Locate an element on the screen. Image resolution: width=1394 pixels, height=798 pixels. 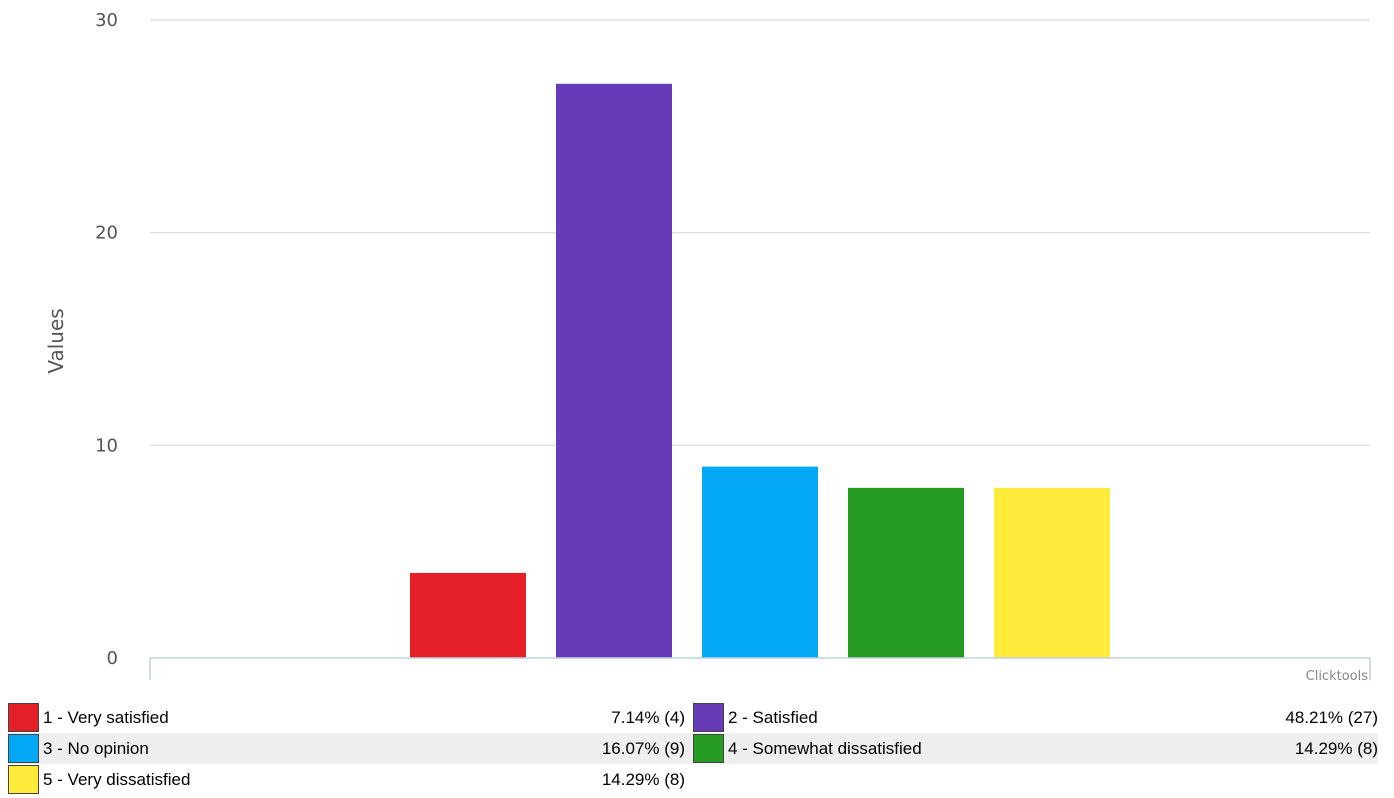
legend-row: 5 - Very dissatisfied 14.29% (8) is located at coordinates (693, 779).